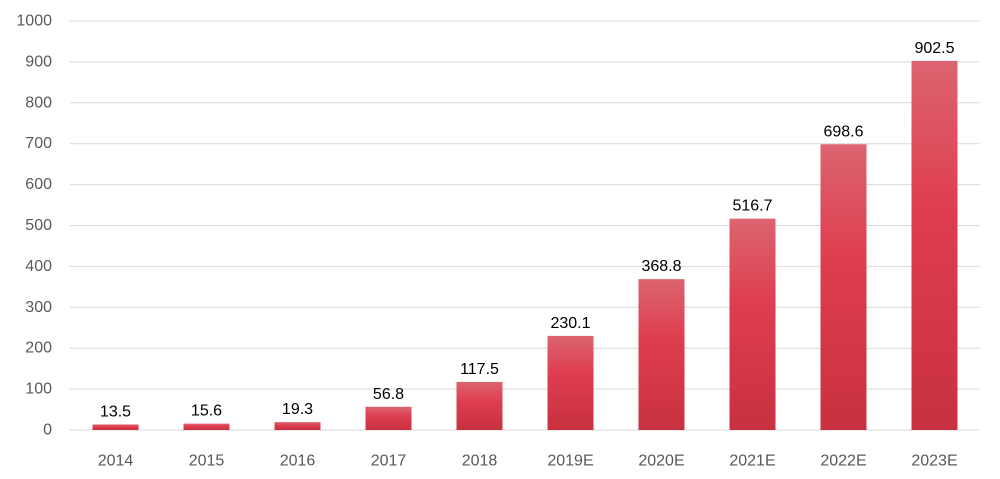 The height and width of the screenshot is (479, 1000). What do you see at coordinates (38, 184) in the screenshot?
I see `y-tick-label: 600` at bounding box center [38, 184].